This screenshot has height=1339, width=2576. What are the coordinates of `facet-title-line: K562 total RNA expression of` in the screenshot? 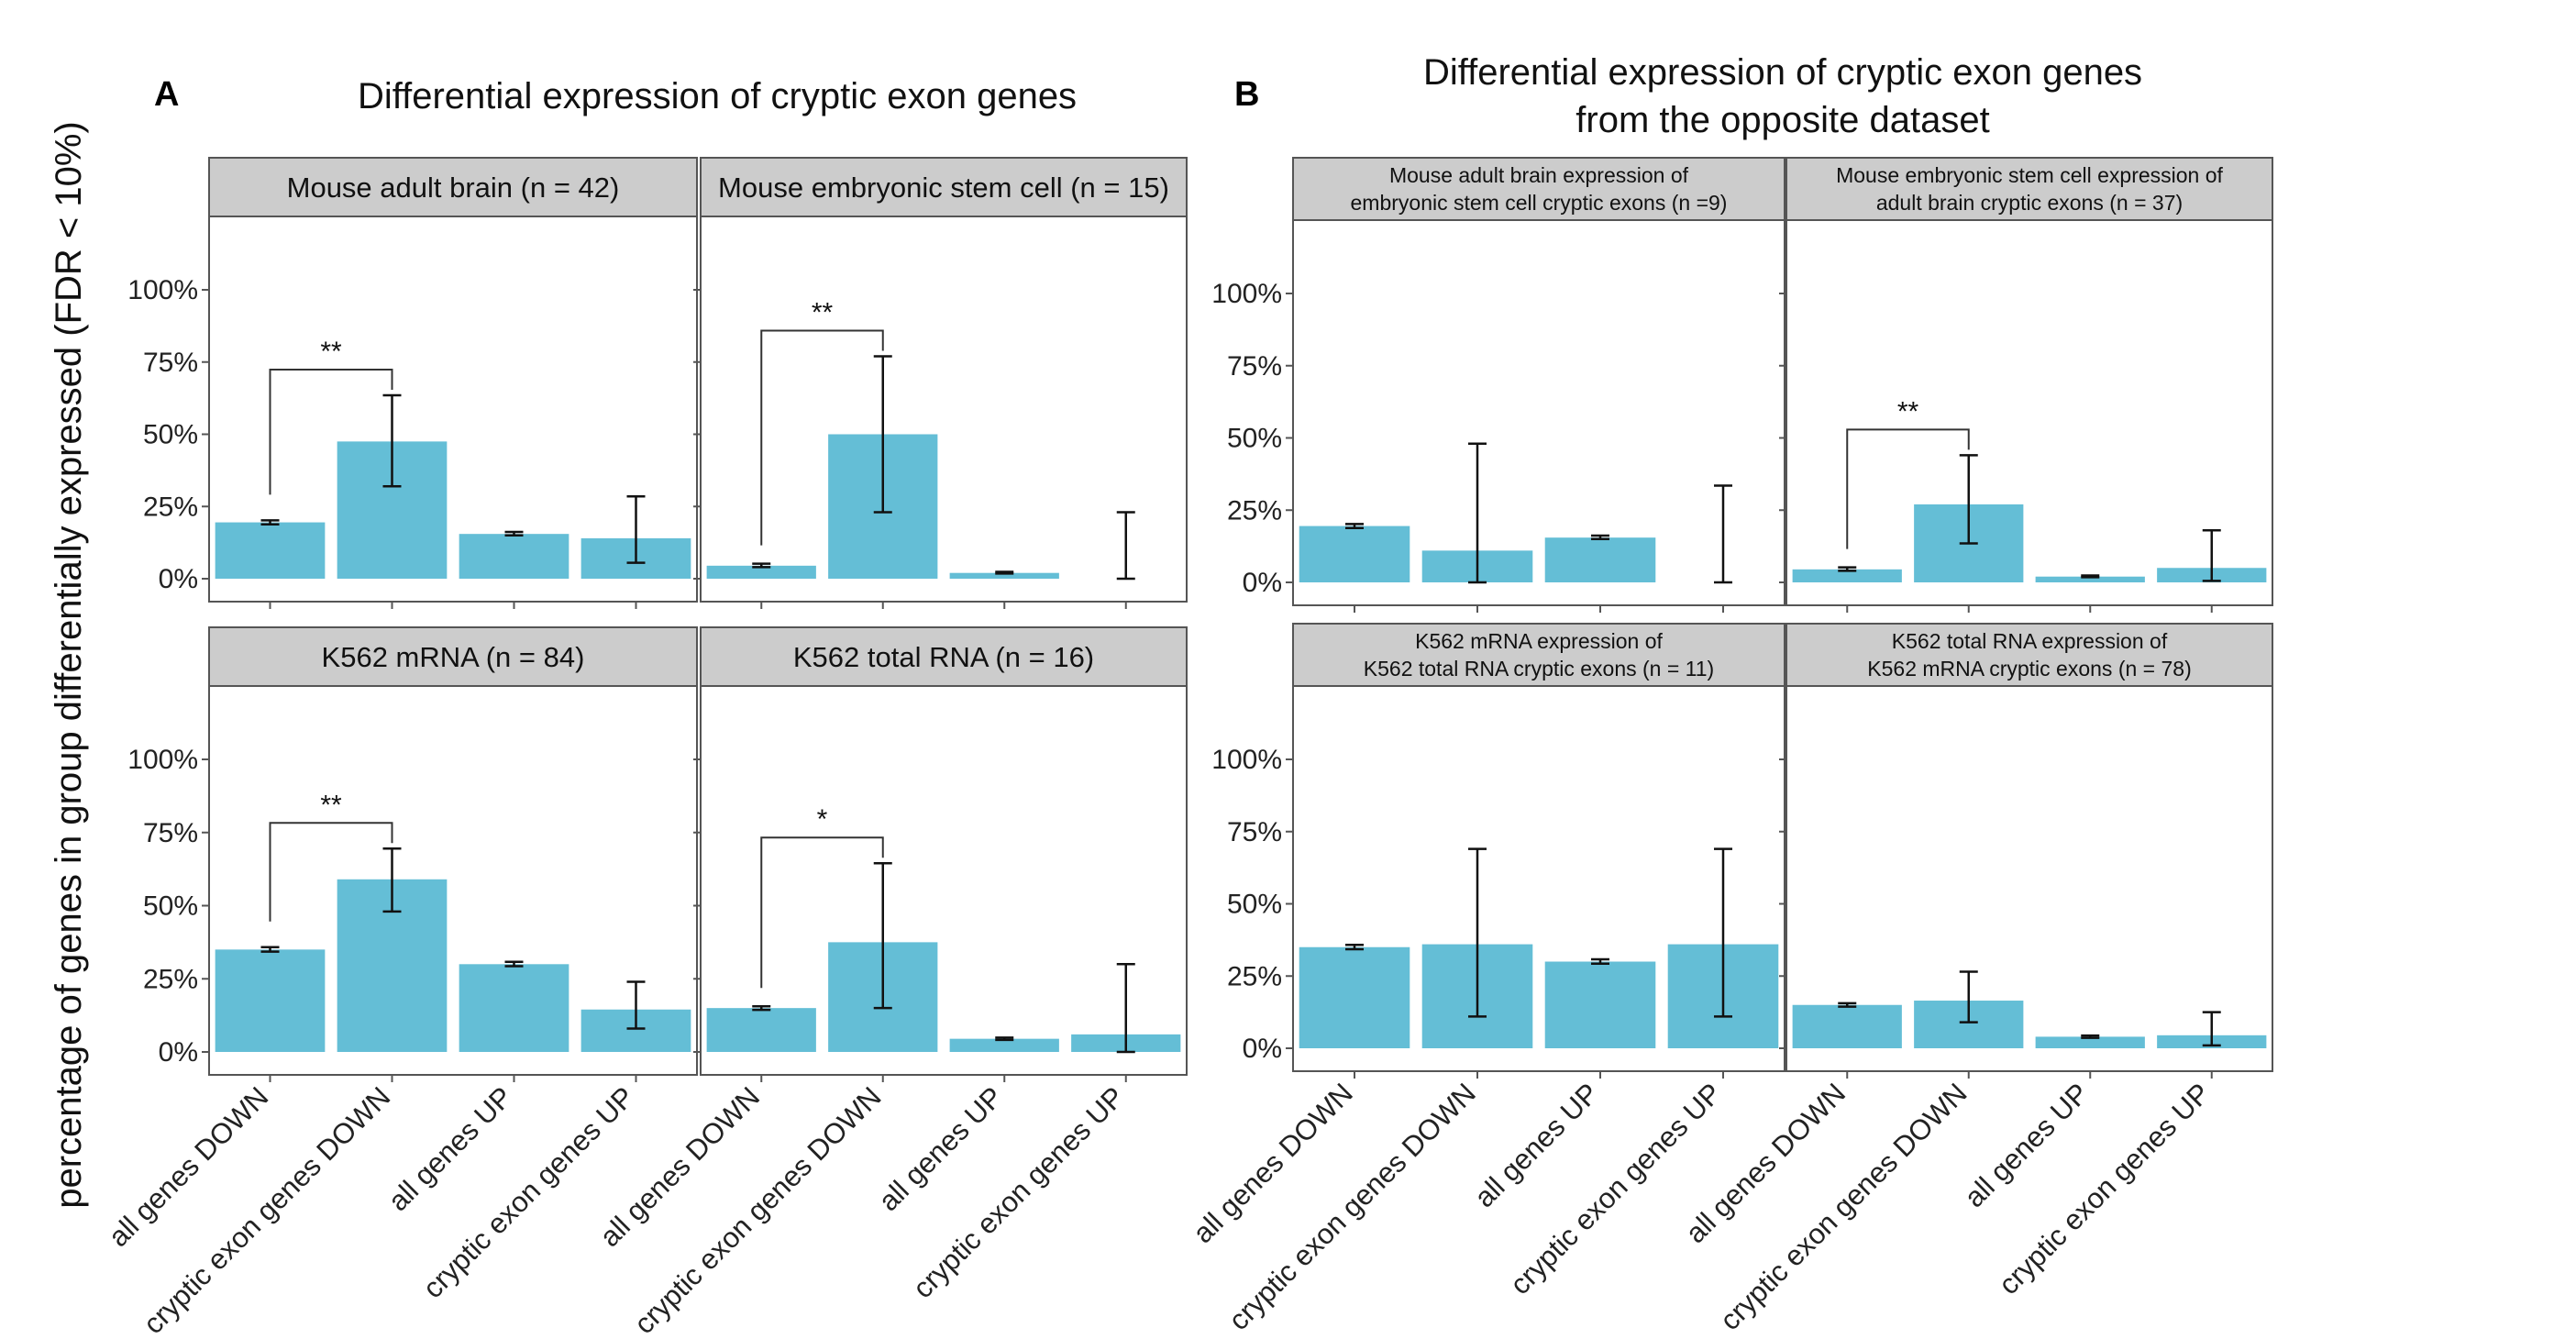 It's located at (2030, 641).